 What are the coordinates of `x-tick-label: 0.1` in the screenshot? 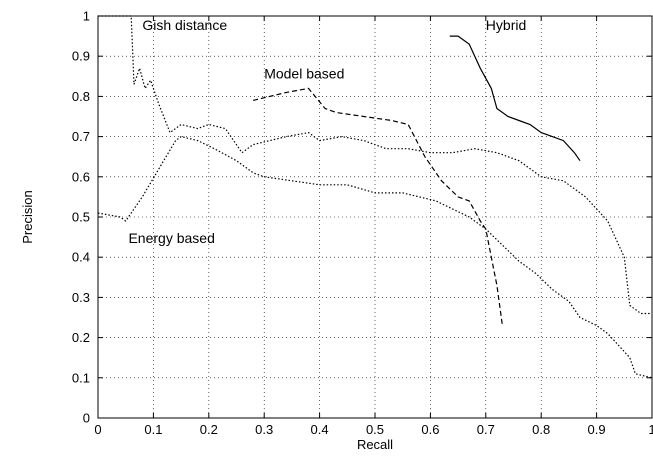 It's located at (153, 429).